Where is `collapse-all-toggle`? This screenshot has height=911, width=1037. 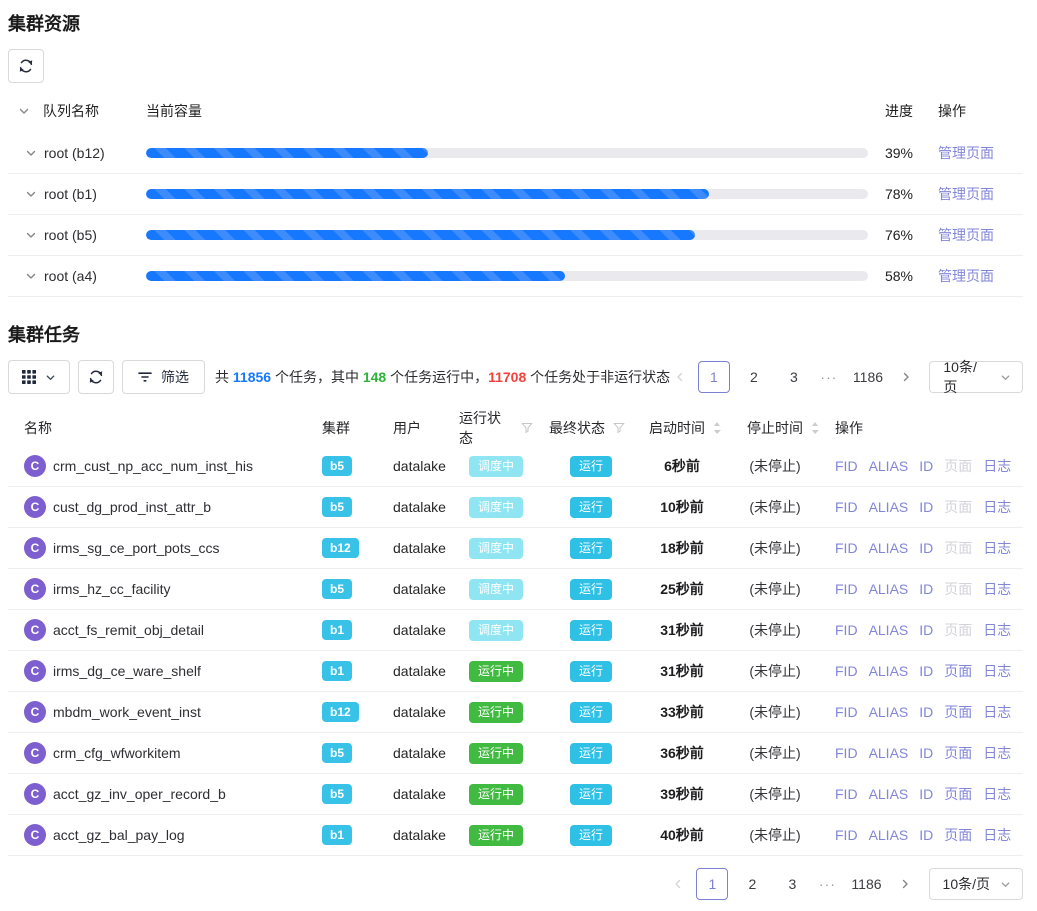 collapse-all-toggle is located at coordinates (24, 111).